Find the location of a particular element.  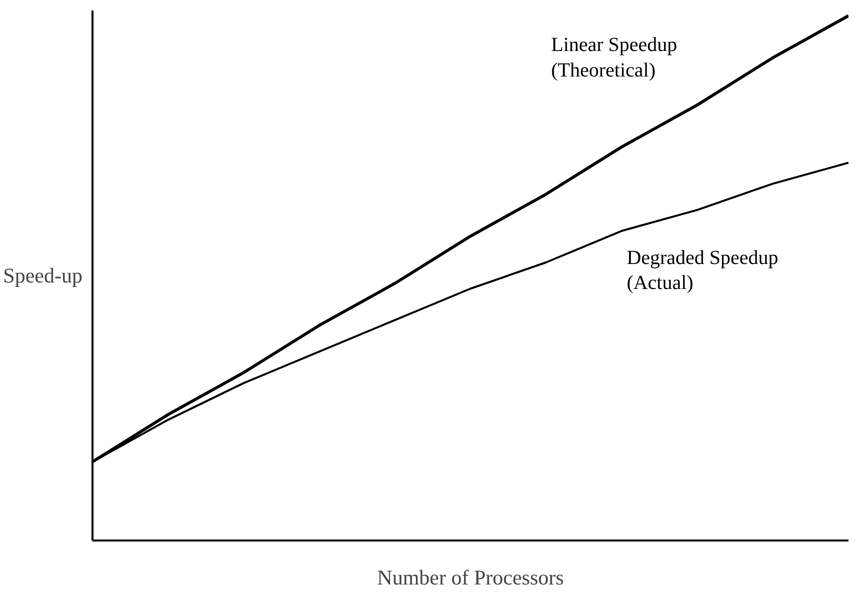

y-axis-title: Speed-up is located at coordinates (43, 276).